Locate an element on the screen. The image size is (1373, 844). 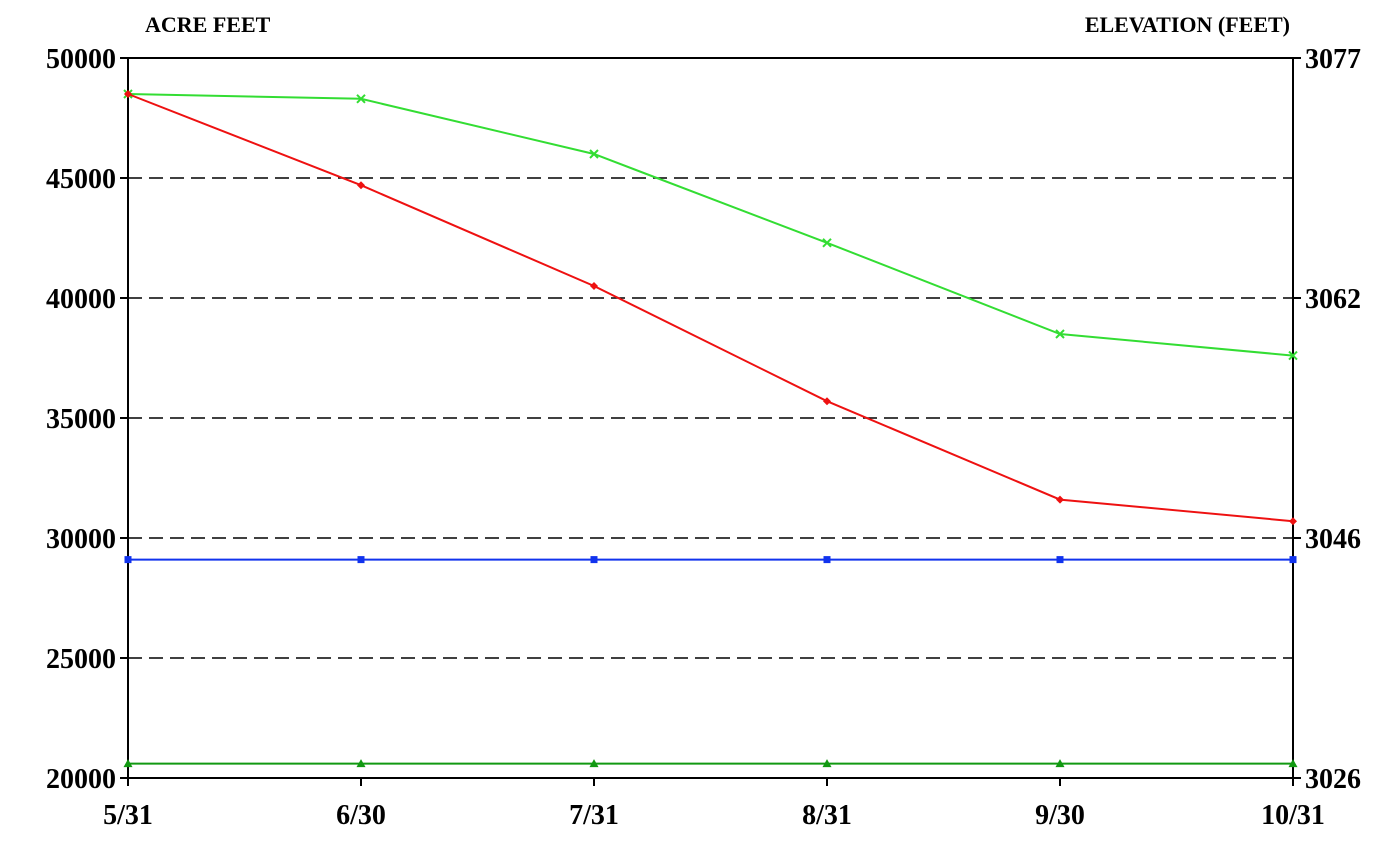
right-tick-label: 3046 is located at coordinates (1333, 539).